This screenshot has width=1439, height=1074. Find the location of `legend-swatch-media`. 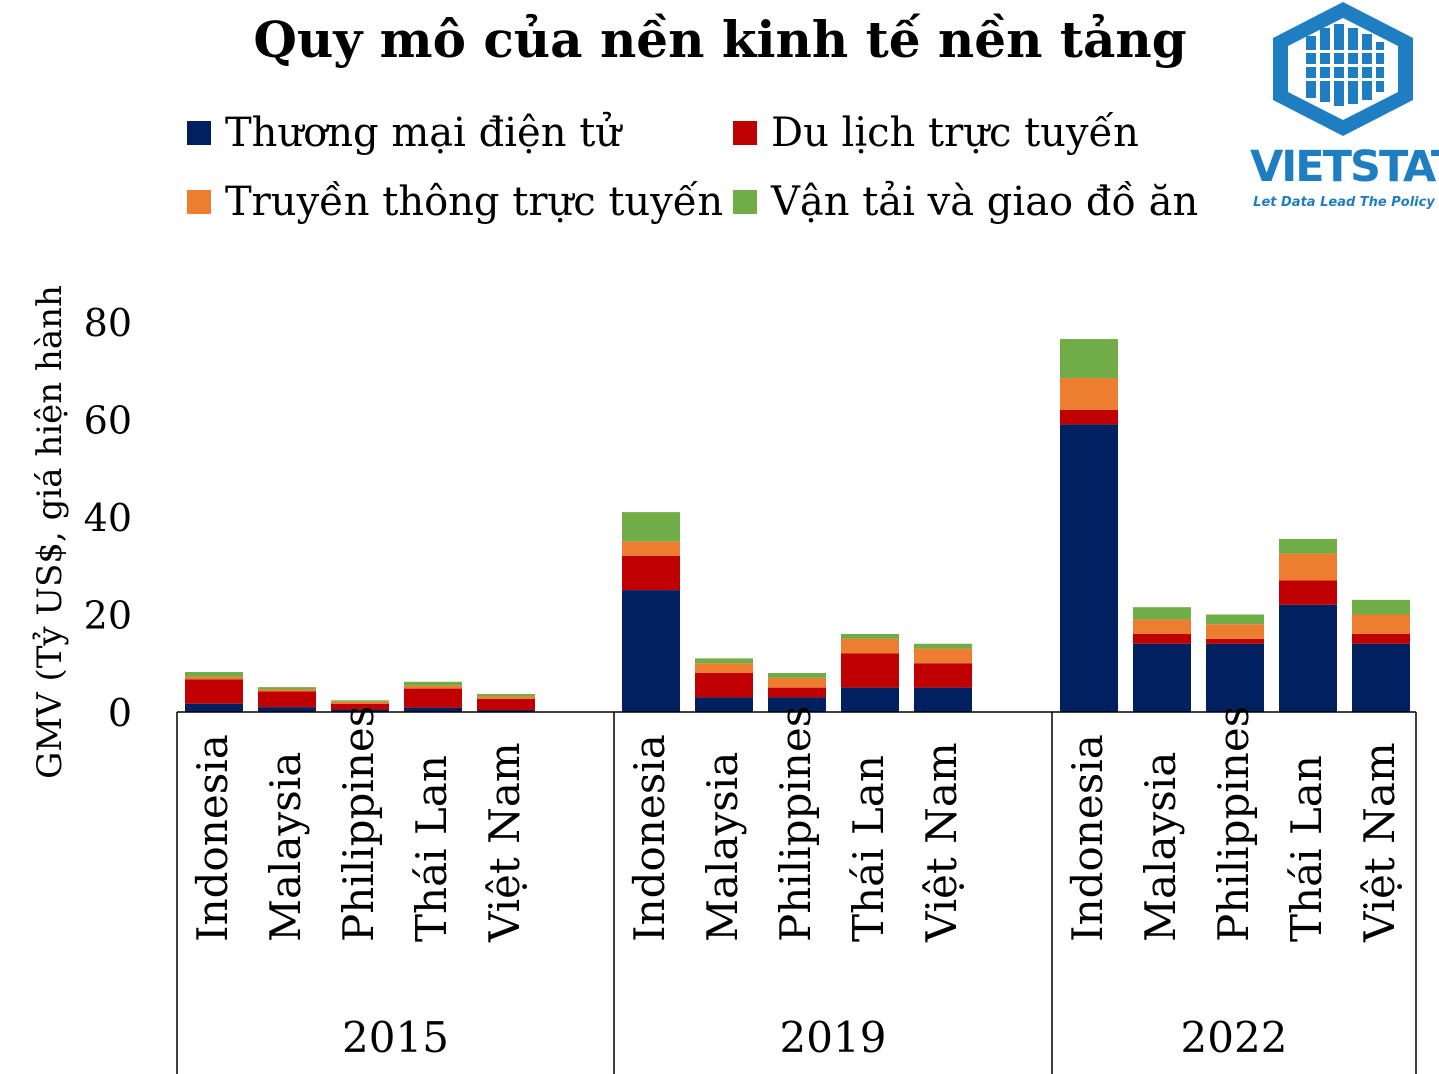

legend-swatch-media is located at coordinates (199, 202).